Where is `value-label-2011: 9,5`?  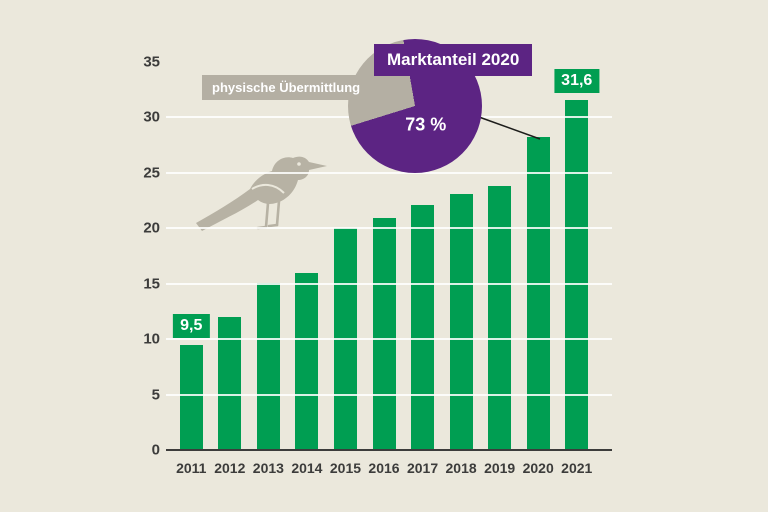
value-label-2011: 9,5 is located at coordinates (191, 325).